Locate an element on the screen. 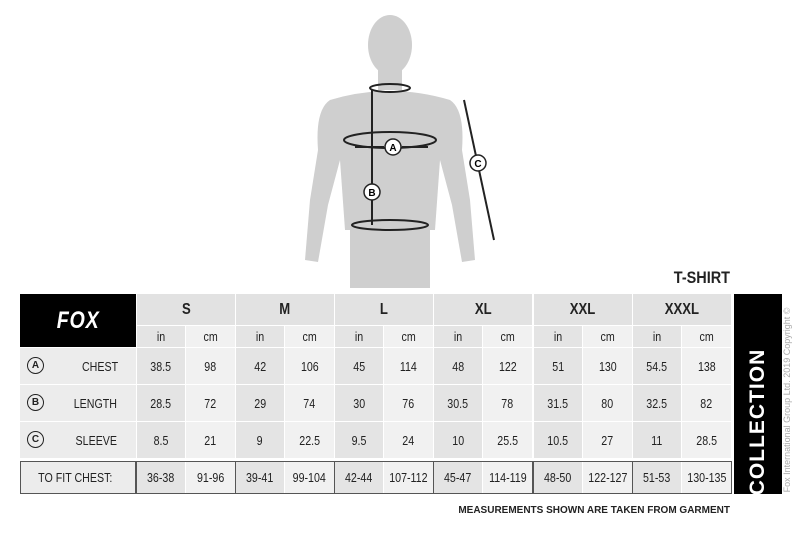 The image size is (800, 538). value-cell-text: 22.5 is located at coordinates (309, 440).